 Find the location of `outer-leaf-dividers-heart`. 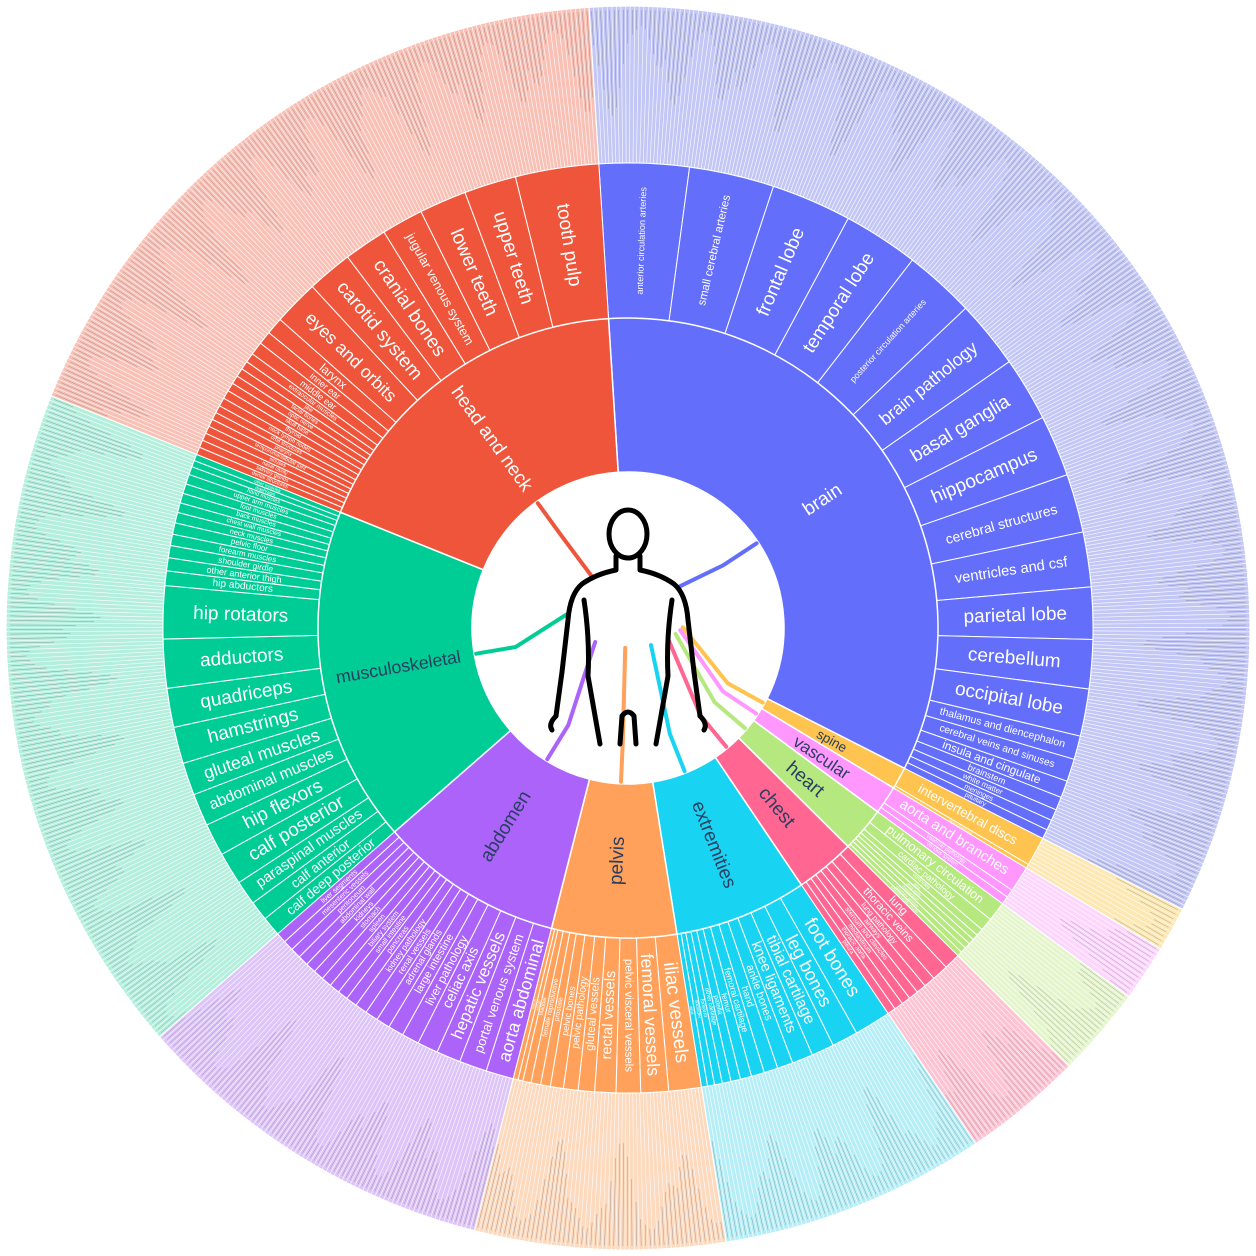

outer-leaf-dividers-heart is located at coordinates (1043, 985).